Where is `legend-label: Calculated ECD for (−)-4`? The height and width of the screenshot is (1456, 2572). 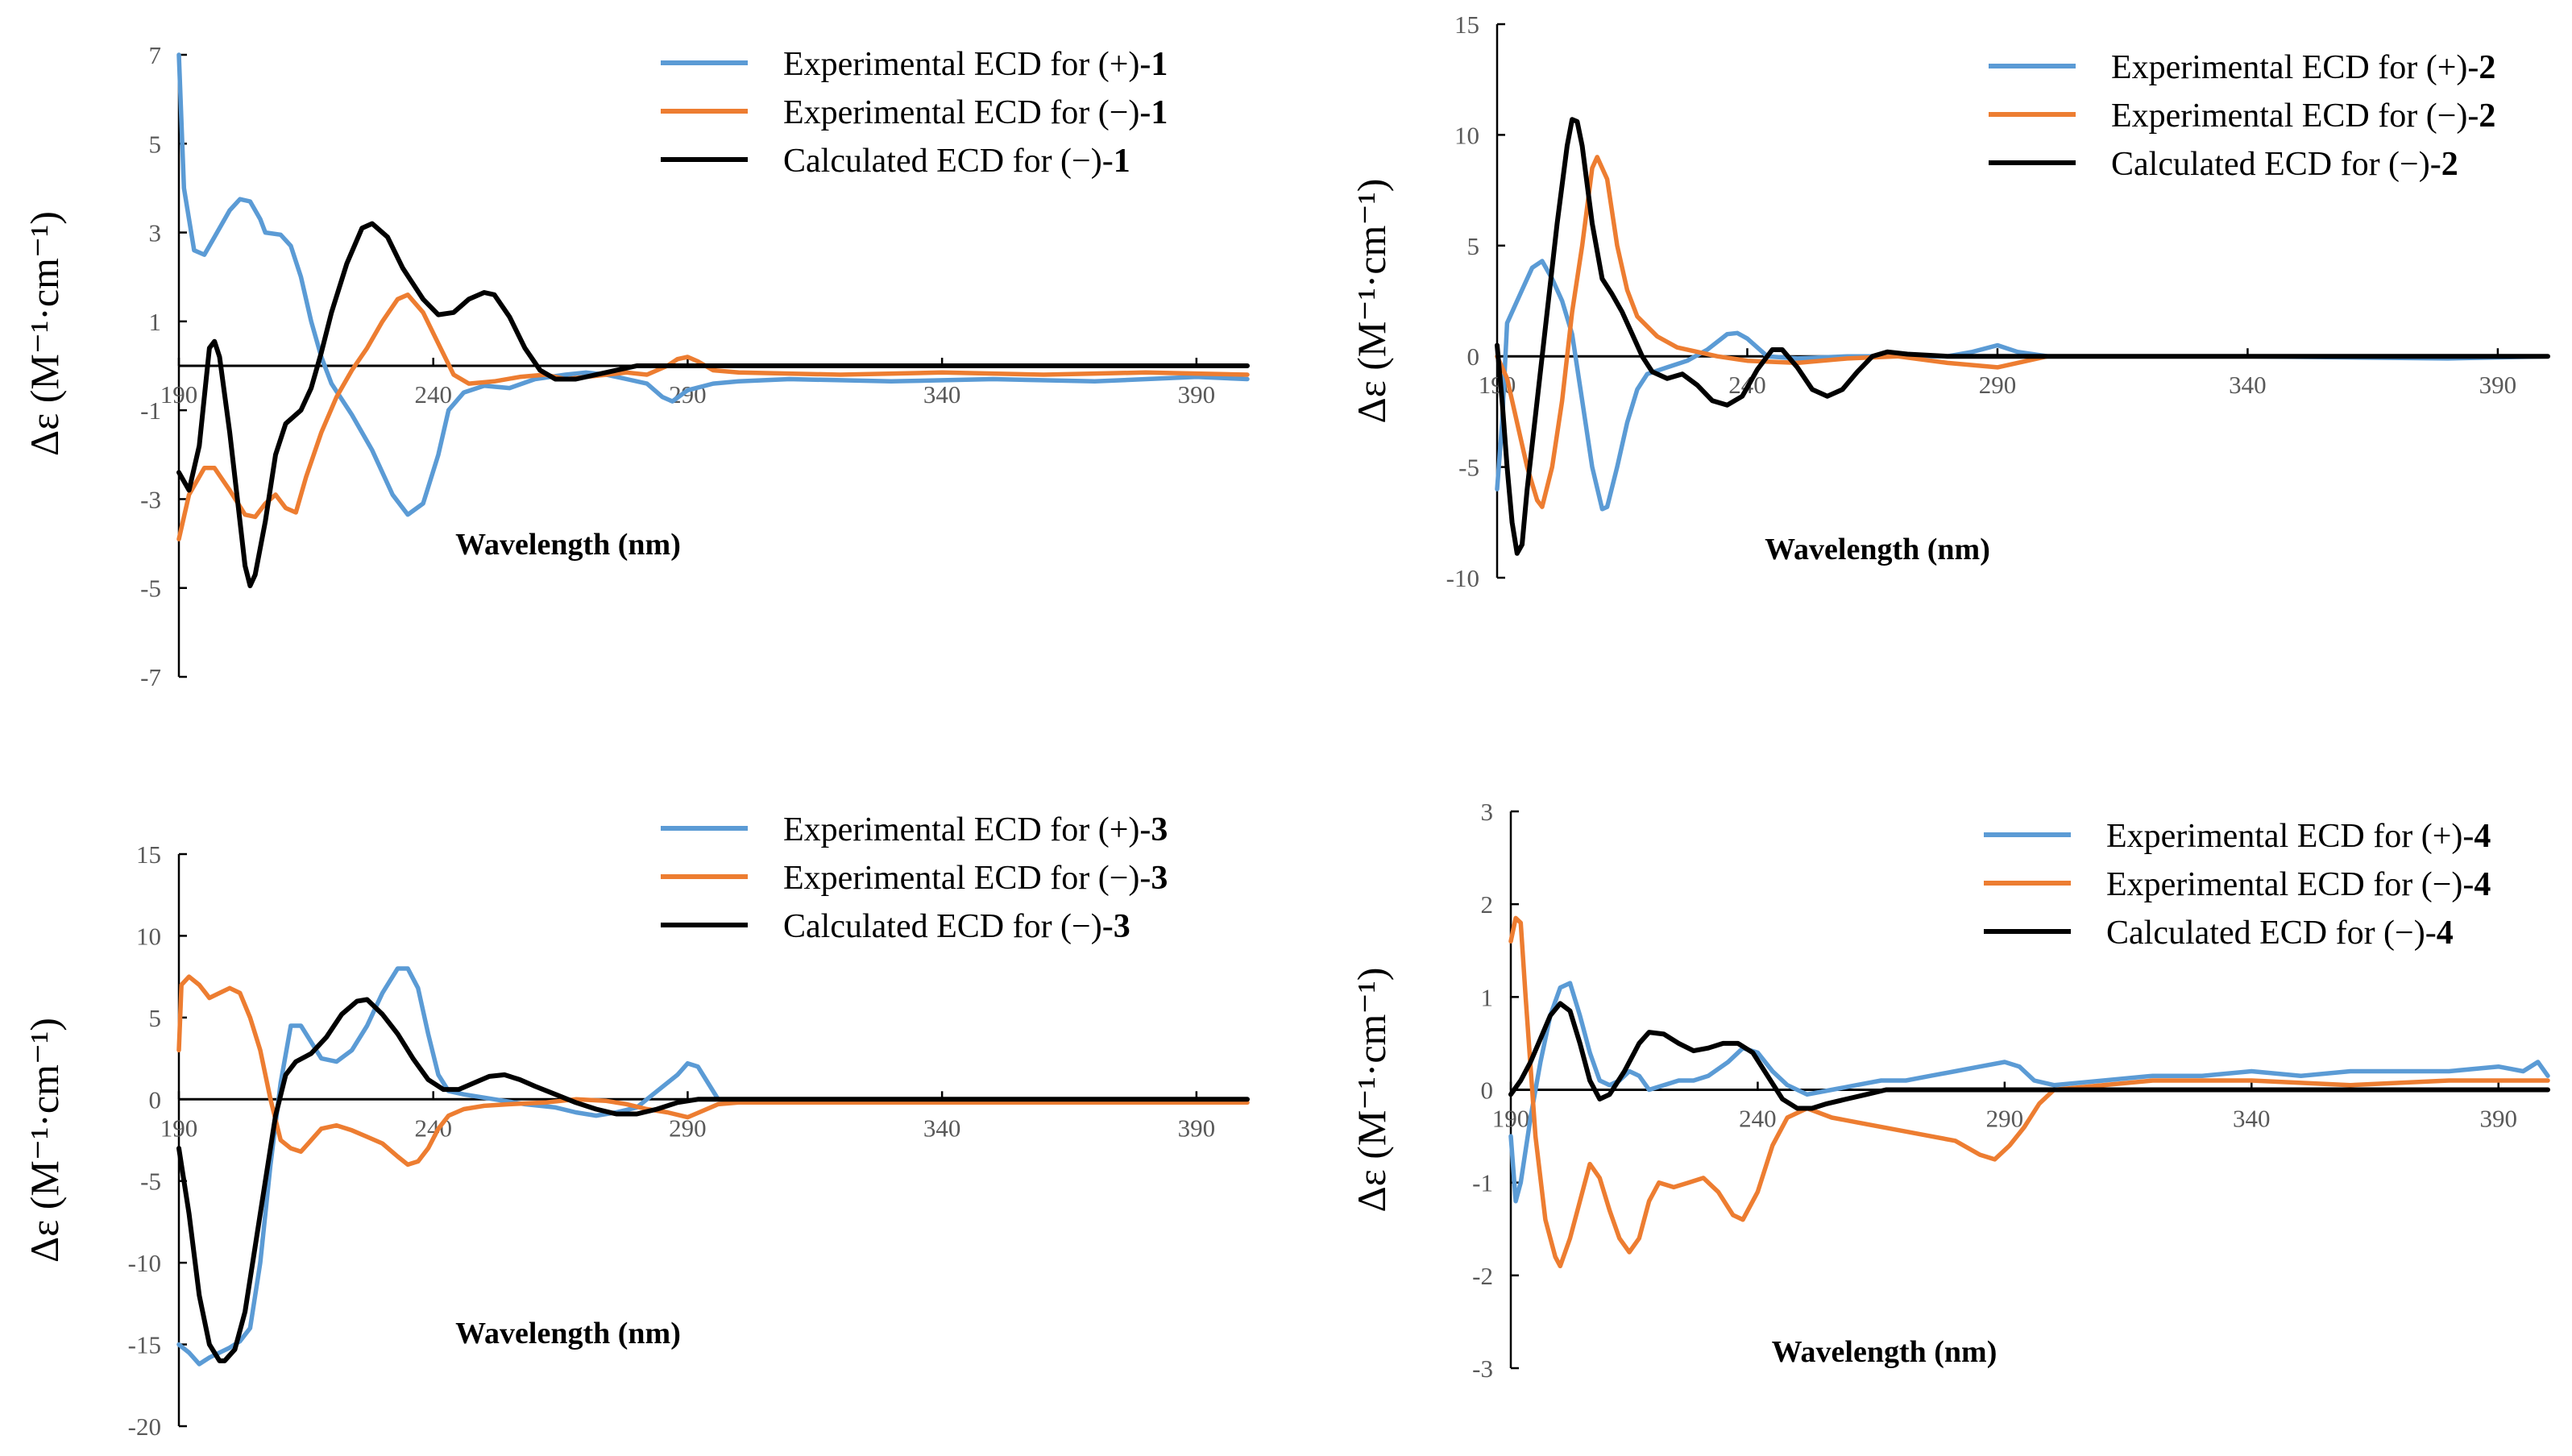 legend-label: Calculated ECD for (−)-4 is located at coordinates (2280, 934).